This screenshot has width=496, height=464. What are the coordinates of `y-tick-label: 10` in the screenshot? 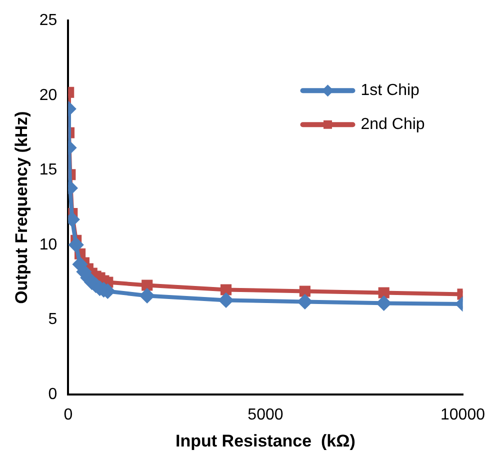 It's located at (48, 245).